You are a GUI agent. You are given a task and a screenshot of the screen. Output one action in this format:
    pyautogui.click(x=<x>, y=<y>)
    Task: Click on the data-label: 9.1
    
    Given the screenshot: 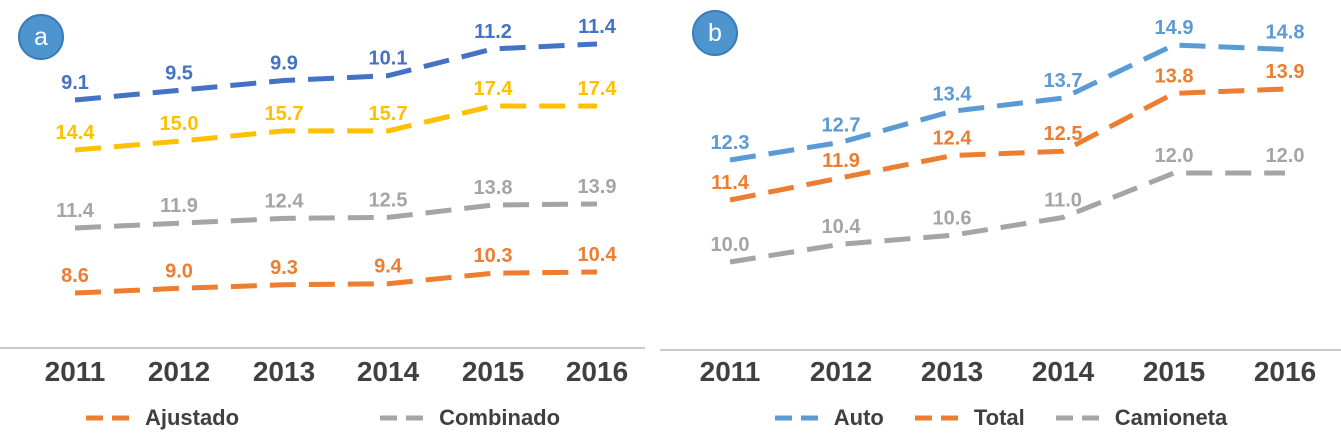 What is the action you would take?
    pyautogui.click(x=75, y=83)
    